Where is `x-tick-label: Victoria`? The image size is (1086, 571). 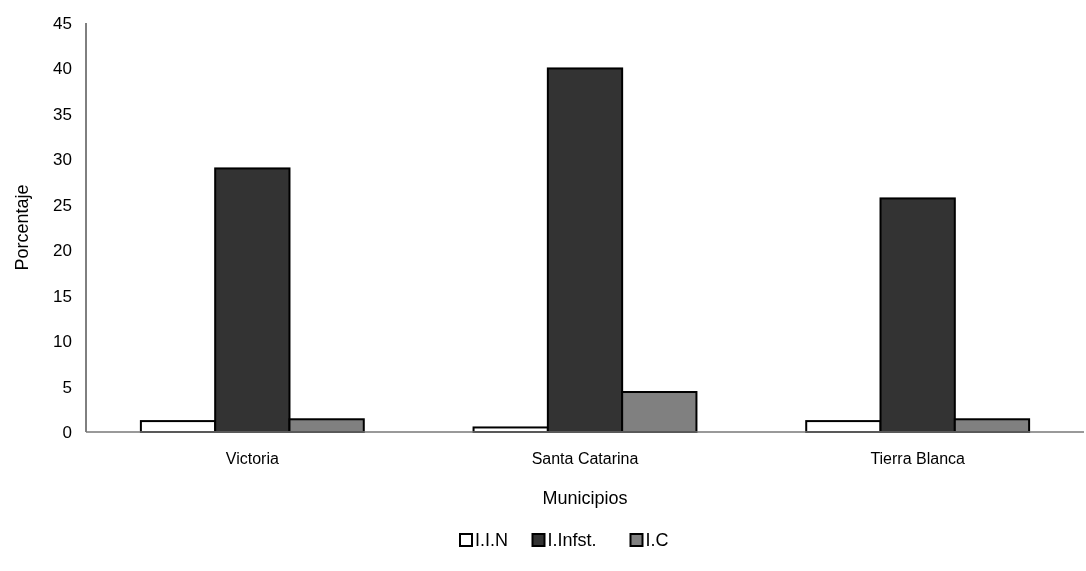
x-tick-label: Victoria is located at coordinates (252, 458).